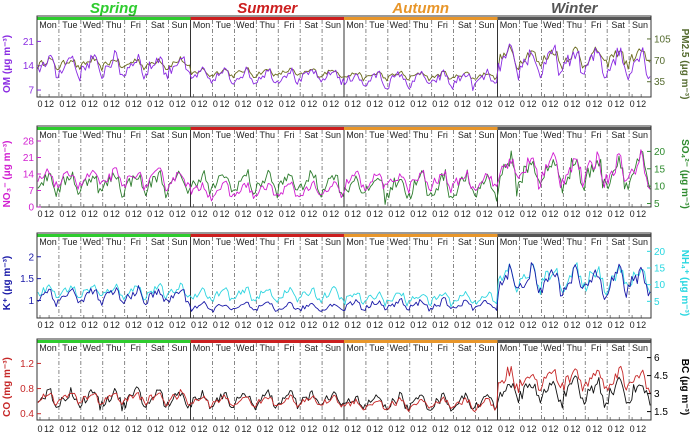 This screenshot has width=691, height=439. Describe the element at coordinates (344, 389) in the screenshot. I see `series-line-co` at that location.